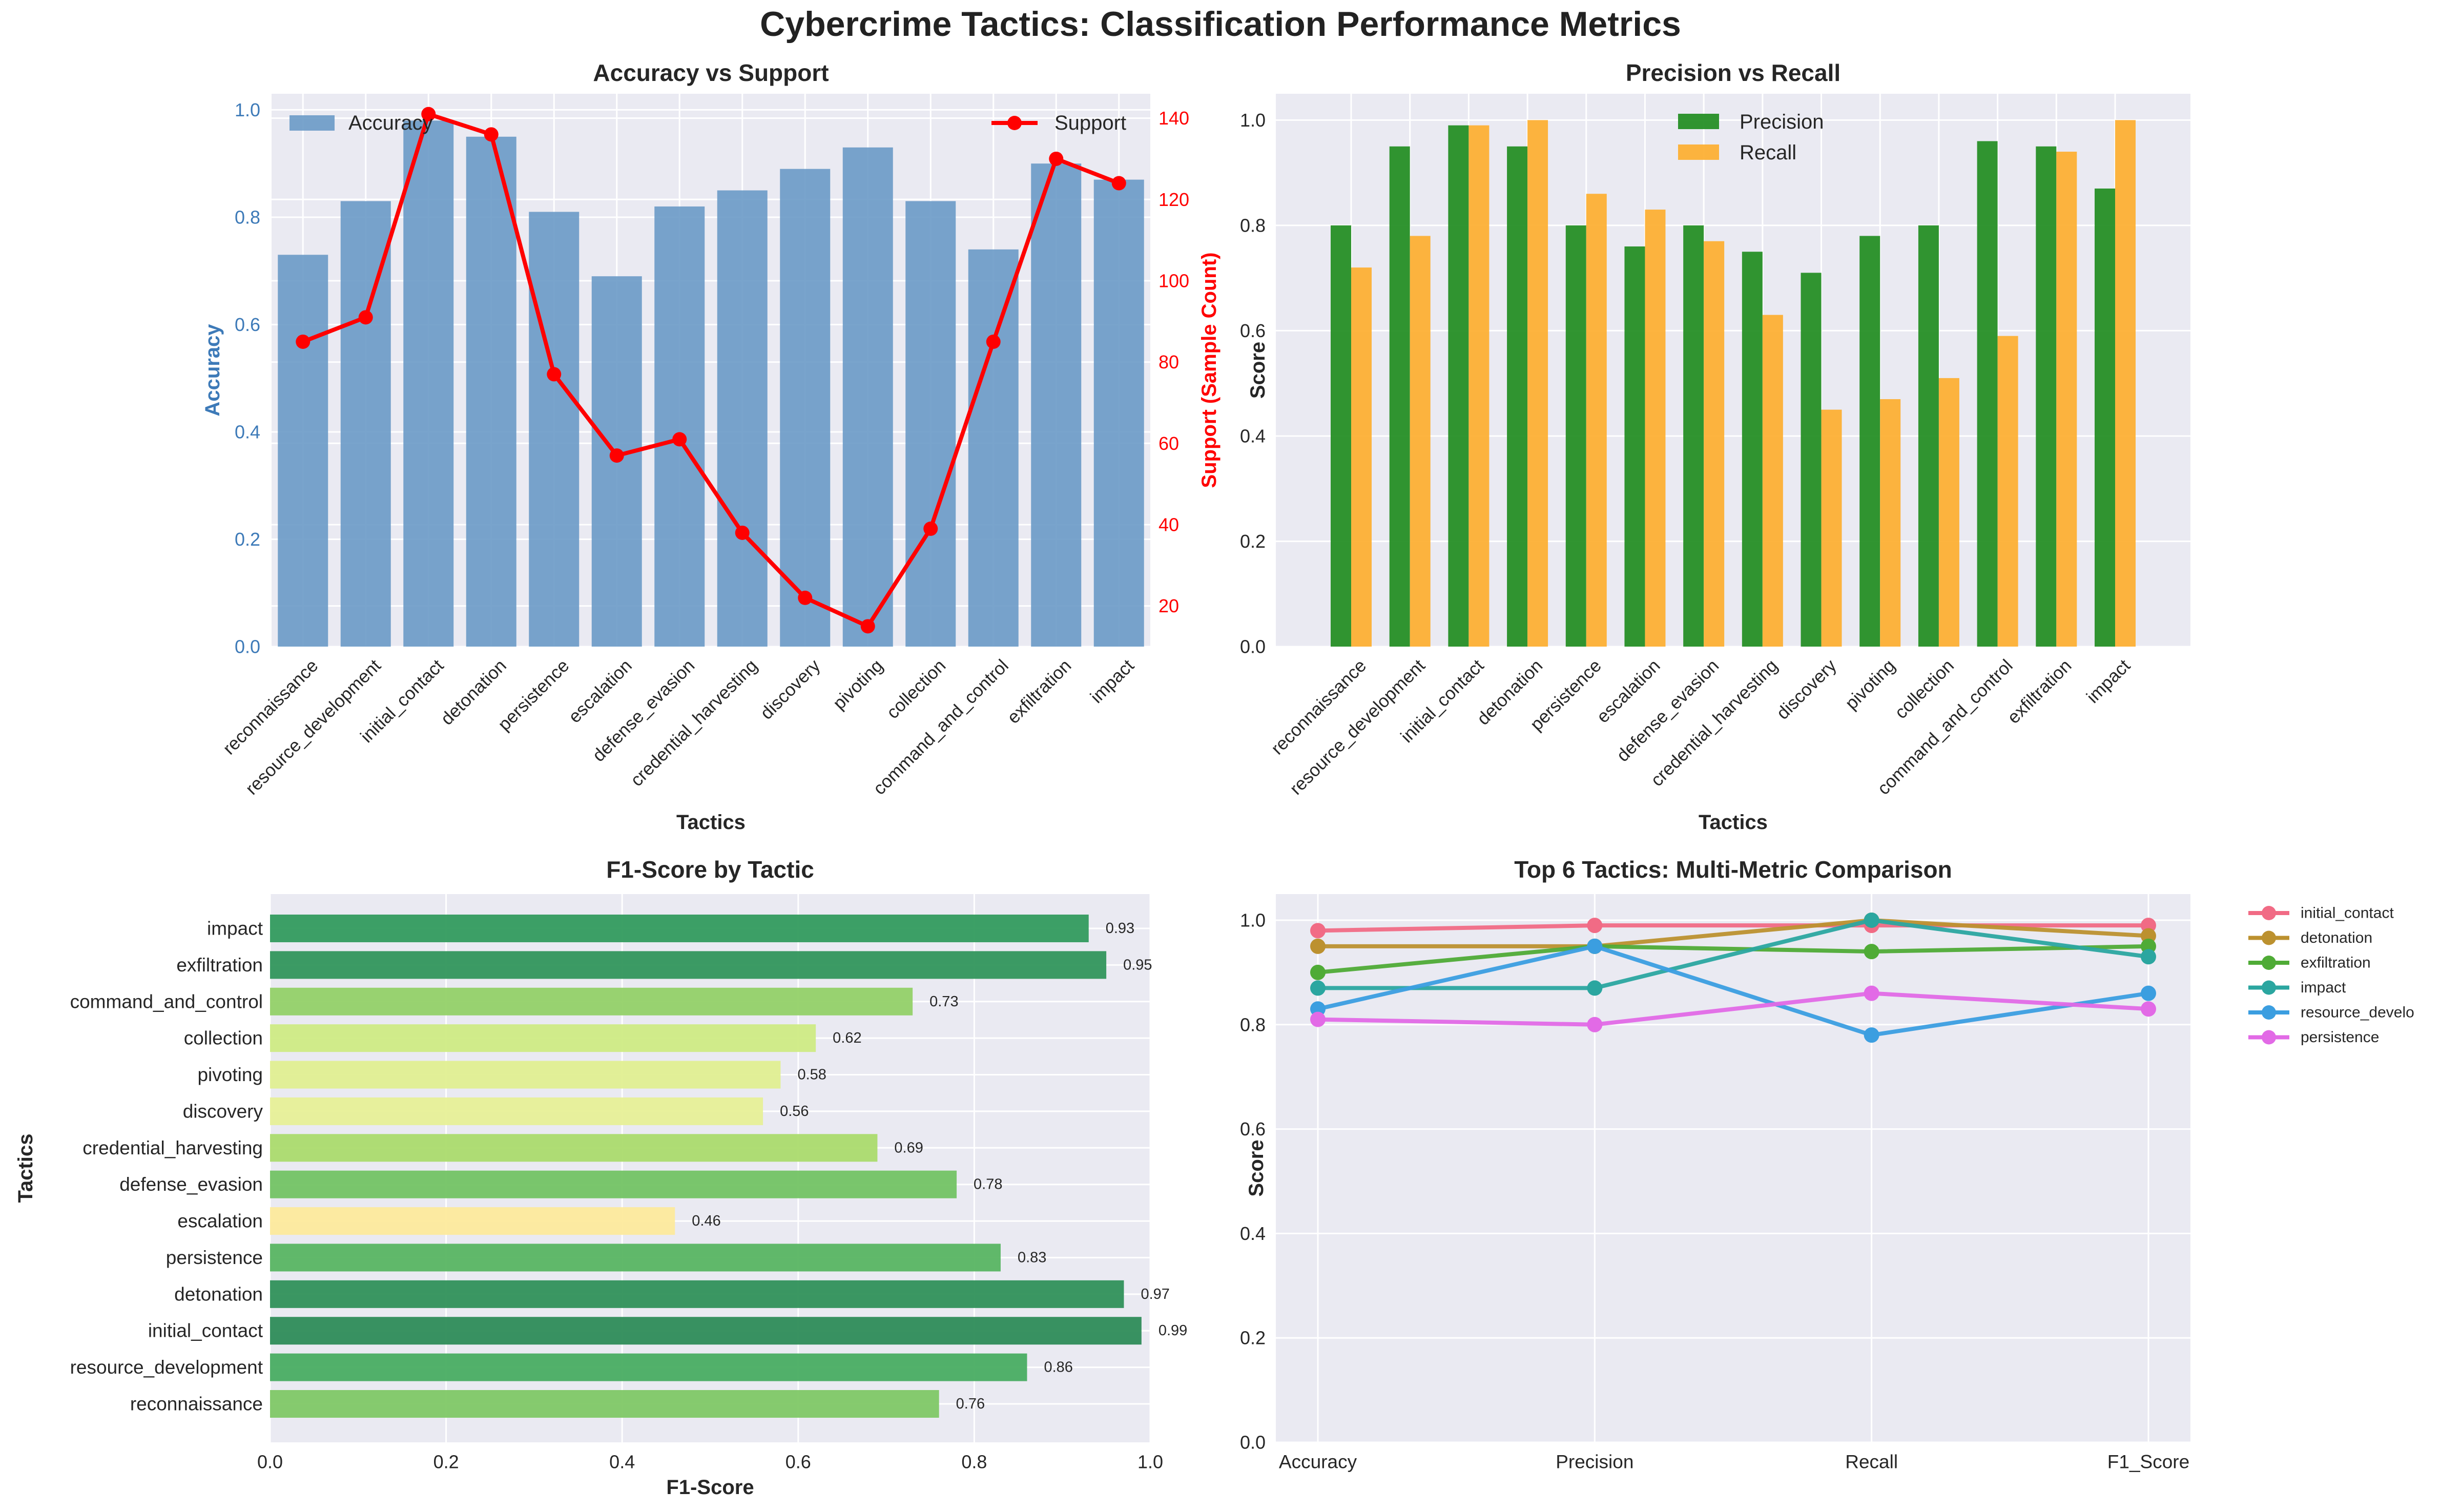 This screenshot has height=1512, width=2441. I want to click on x-tick-label: impact, so click(1112, 681).